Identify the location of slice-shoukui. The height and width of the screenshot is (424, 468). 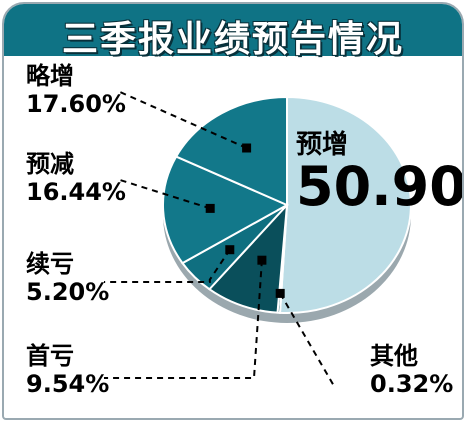
(248, 258).